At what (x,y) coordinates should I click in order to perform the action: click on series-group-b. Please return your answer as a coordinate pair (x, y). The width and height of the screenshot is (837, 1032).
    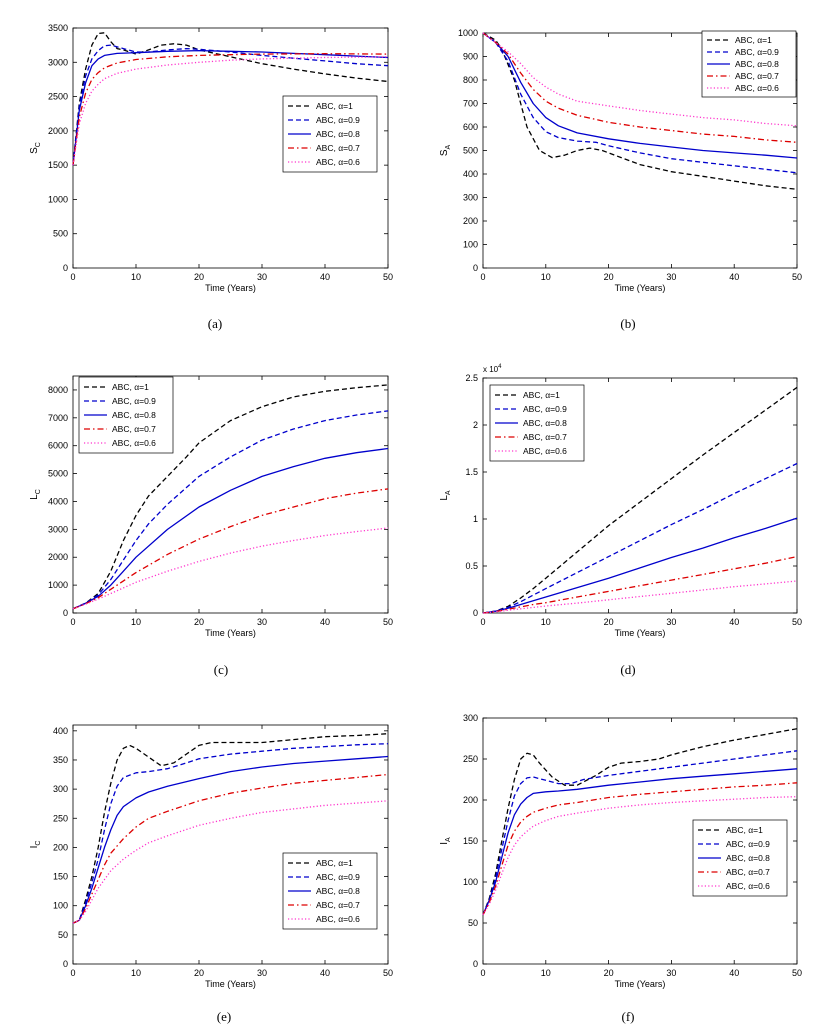
    Looking at the image, I should click on (640, 111).